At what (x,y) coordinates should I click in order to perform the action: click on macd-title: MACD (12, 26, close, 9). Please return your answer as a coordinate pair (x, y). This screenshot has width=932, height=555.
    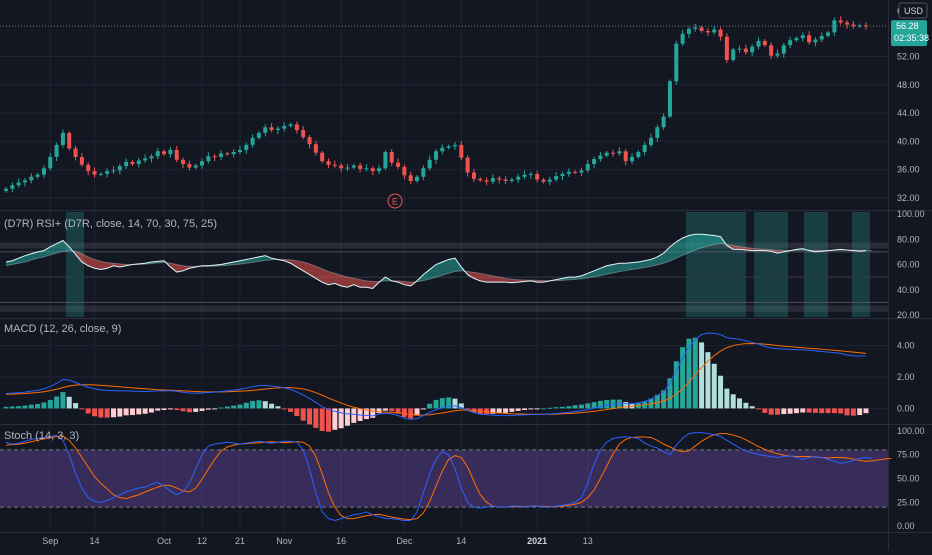
    Looking at the image, I should click on (63, 329).